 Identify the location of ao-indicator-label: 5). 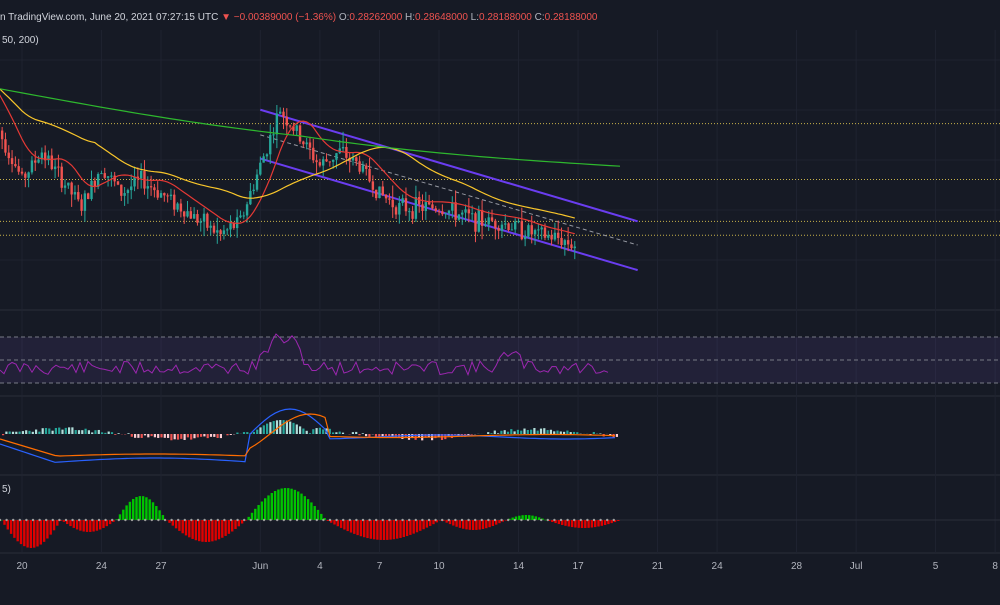
(6, 489).